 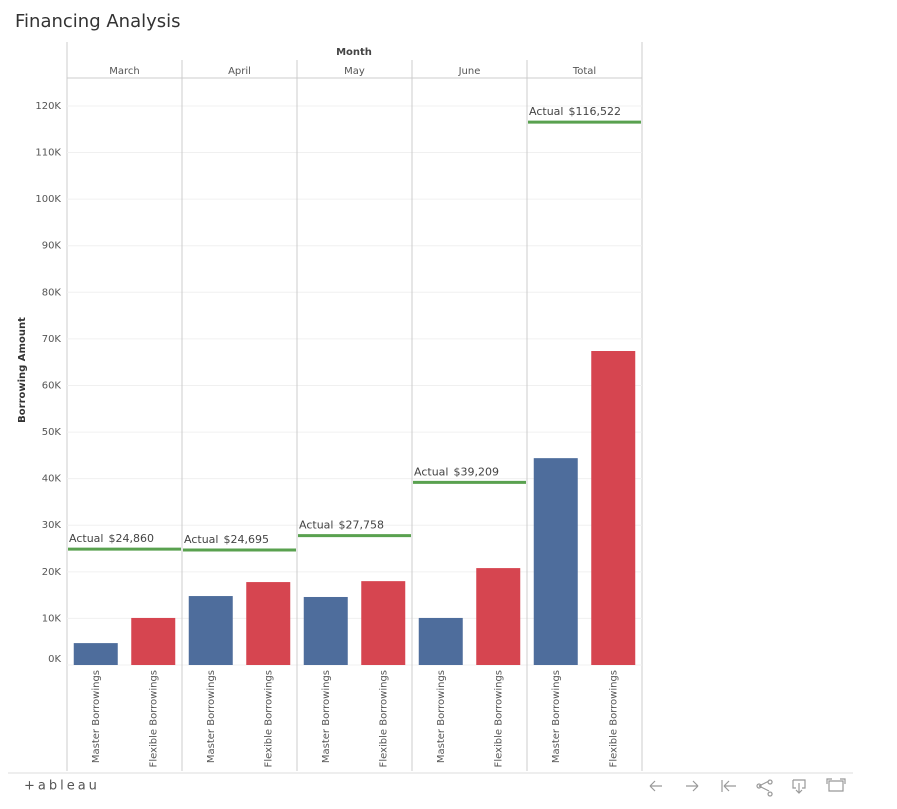 I want to click on column-label: April, so click(x=239, y=71).